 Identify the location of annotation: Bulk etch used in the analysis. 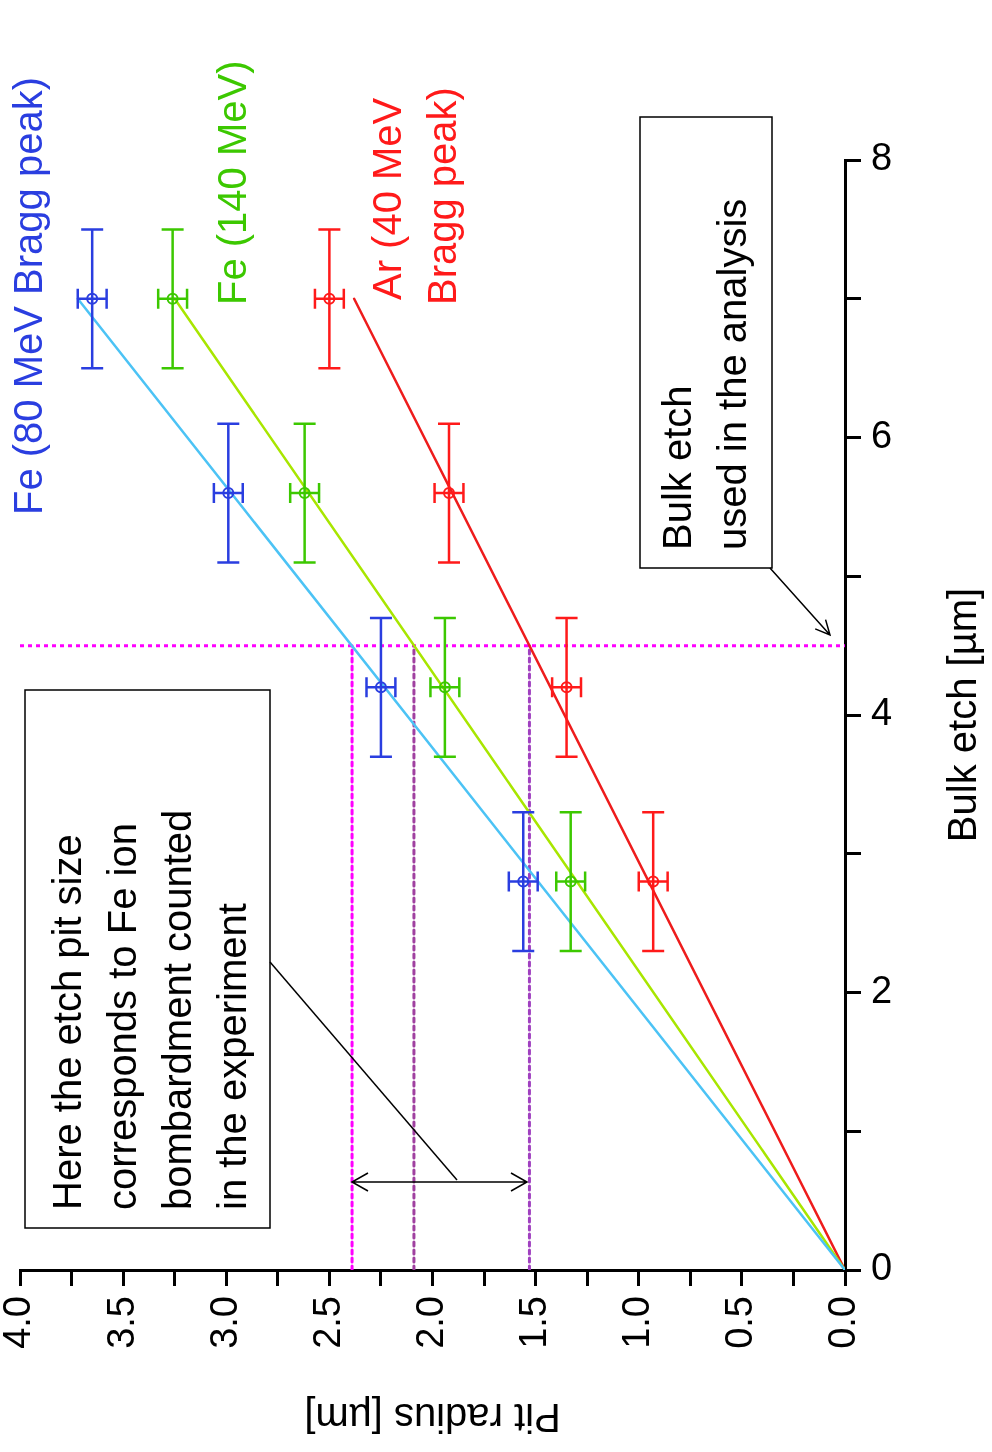
(705, 374).